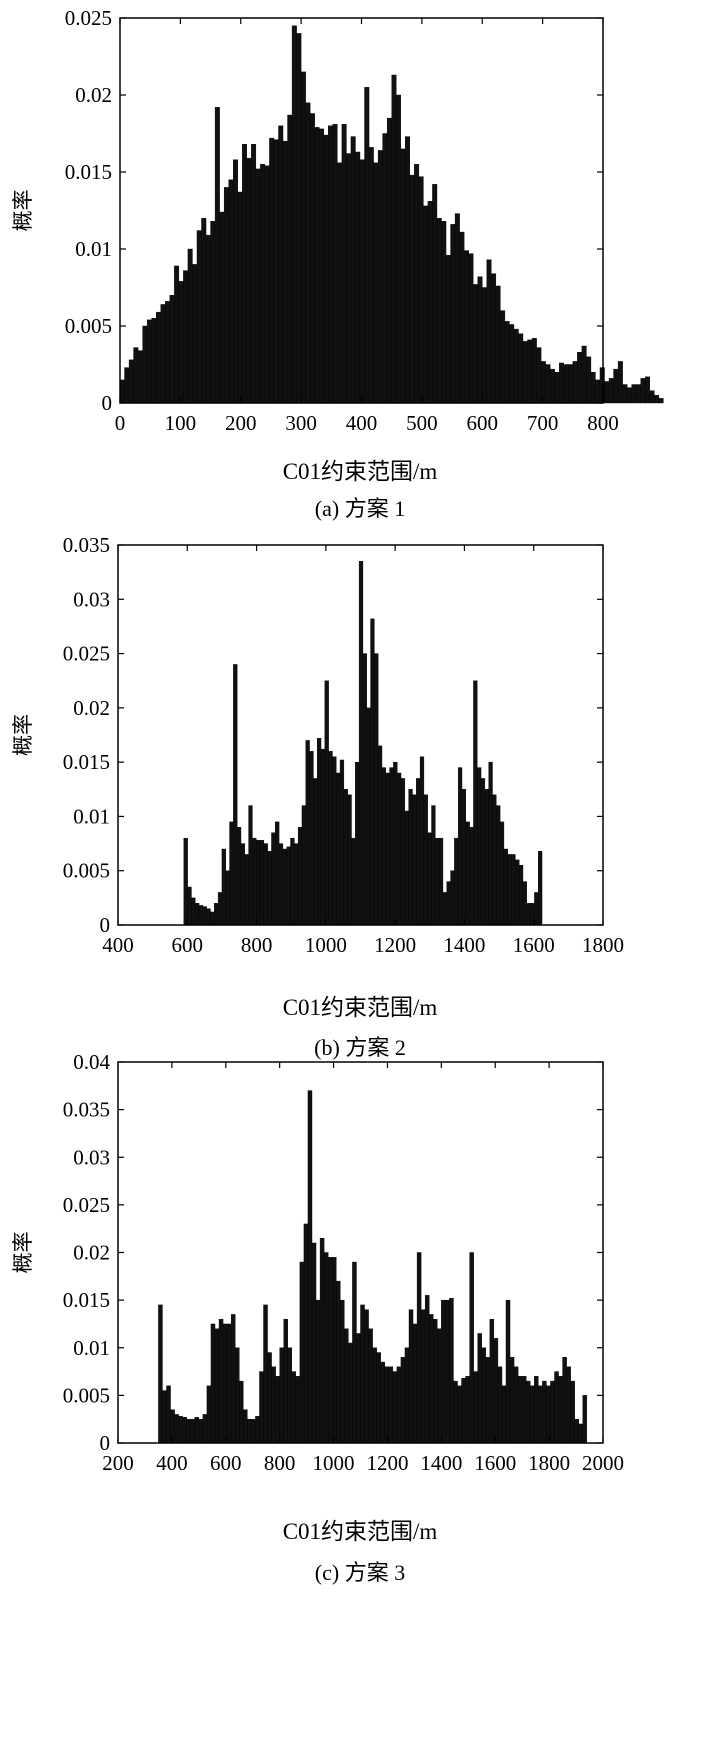  What do you see at coordinates (301, 423) in the screenshot?
I see `x-tick-label: 300` at bounding box center [301, 423].